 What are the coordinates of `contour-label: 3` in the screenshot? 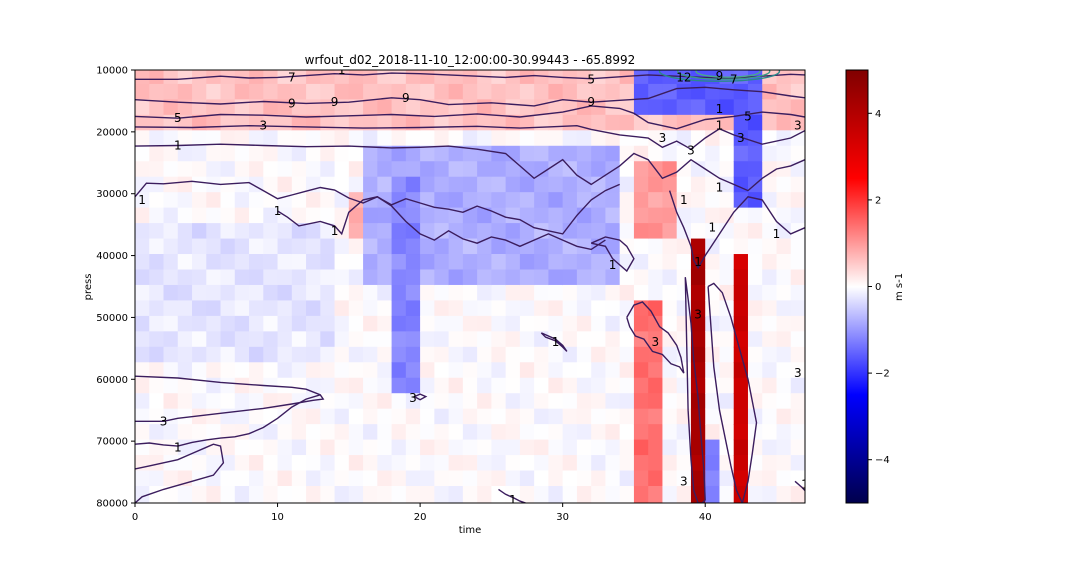 It's located at (164, 421).